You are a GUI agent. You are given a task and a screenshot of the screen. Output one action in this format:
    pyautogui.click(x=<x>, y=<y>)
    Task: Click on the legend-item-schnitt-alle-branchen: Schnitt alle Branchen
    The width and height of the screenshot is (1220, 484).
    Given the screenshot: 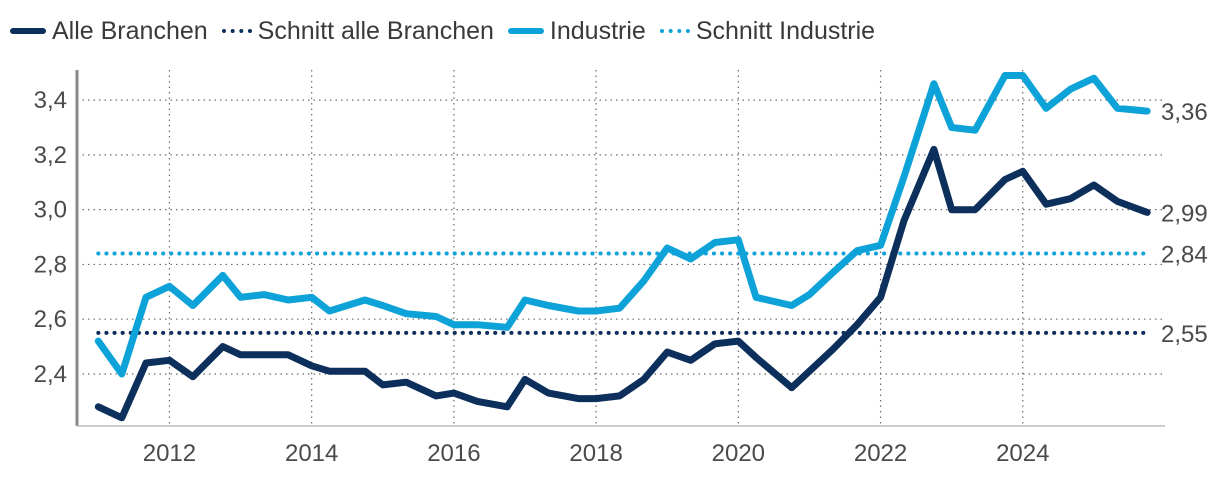 What is the action you would take?
    pyautogui.click(x=357, y=31)
    